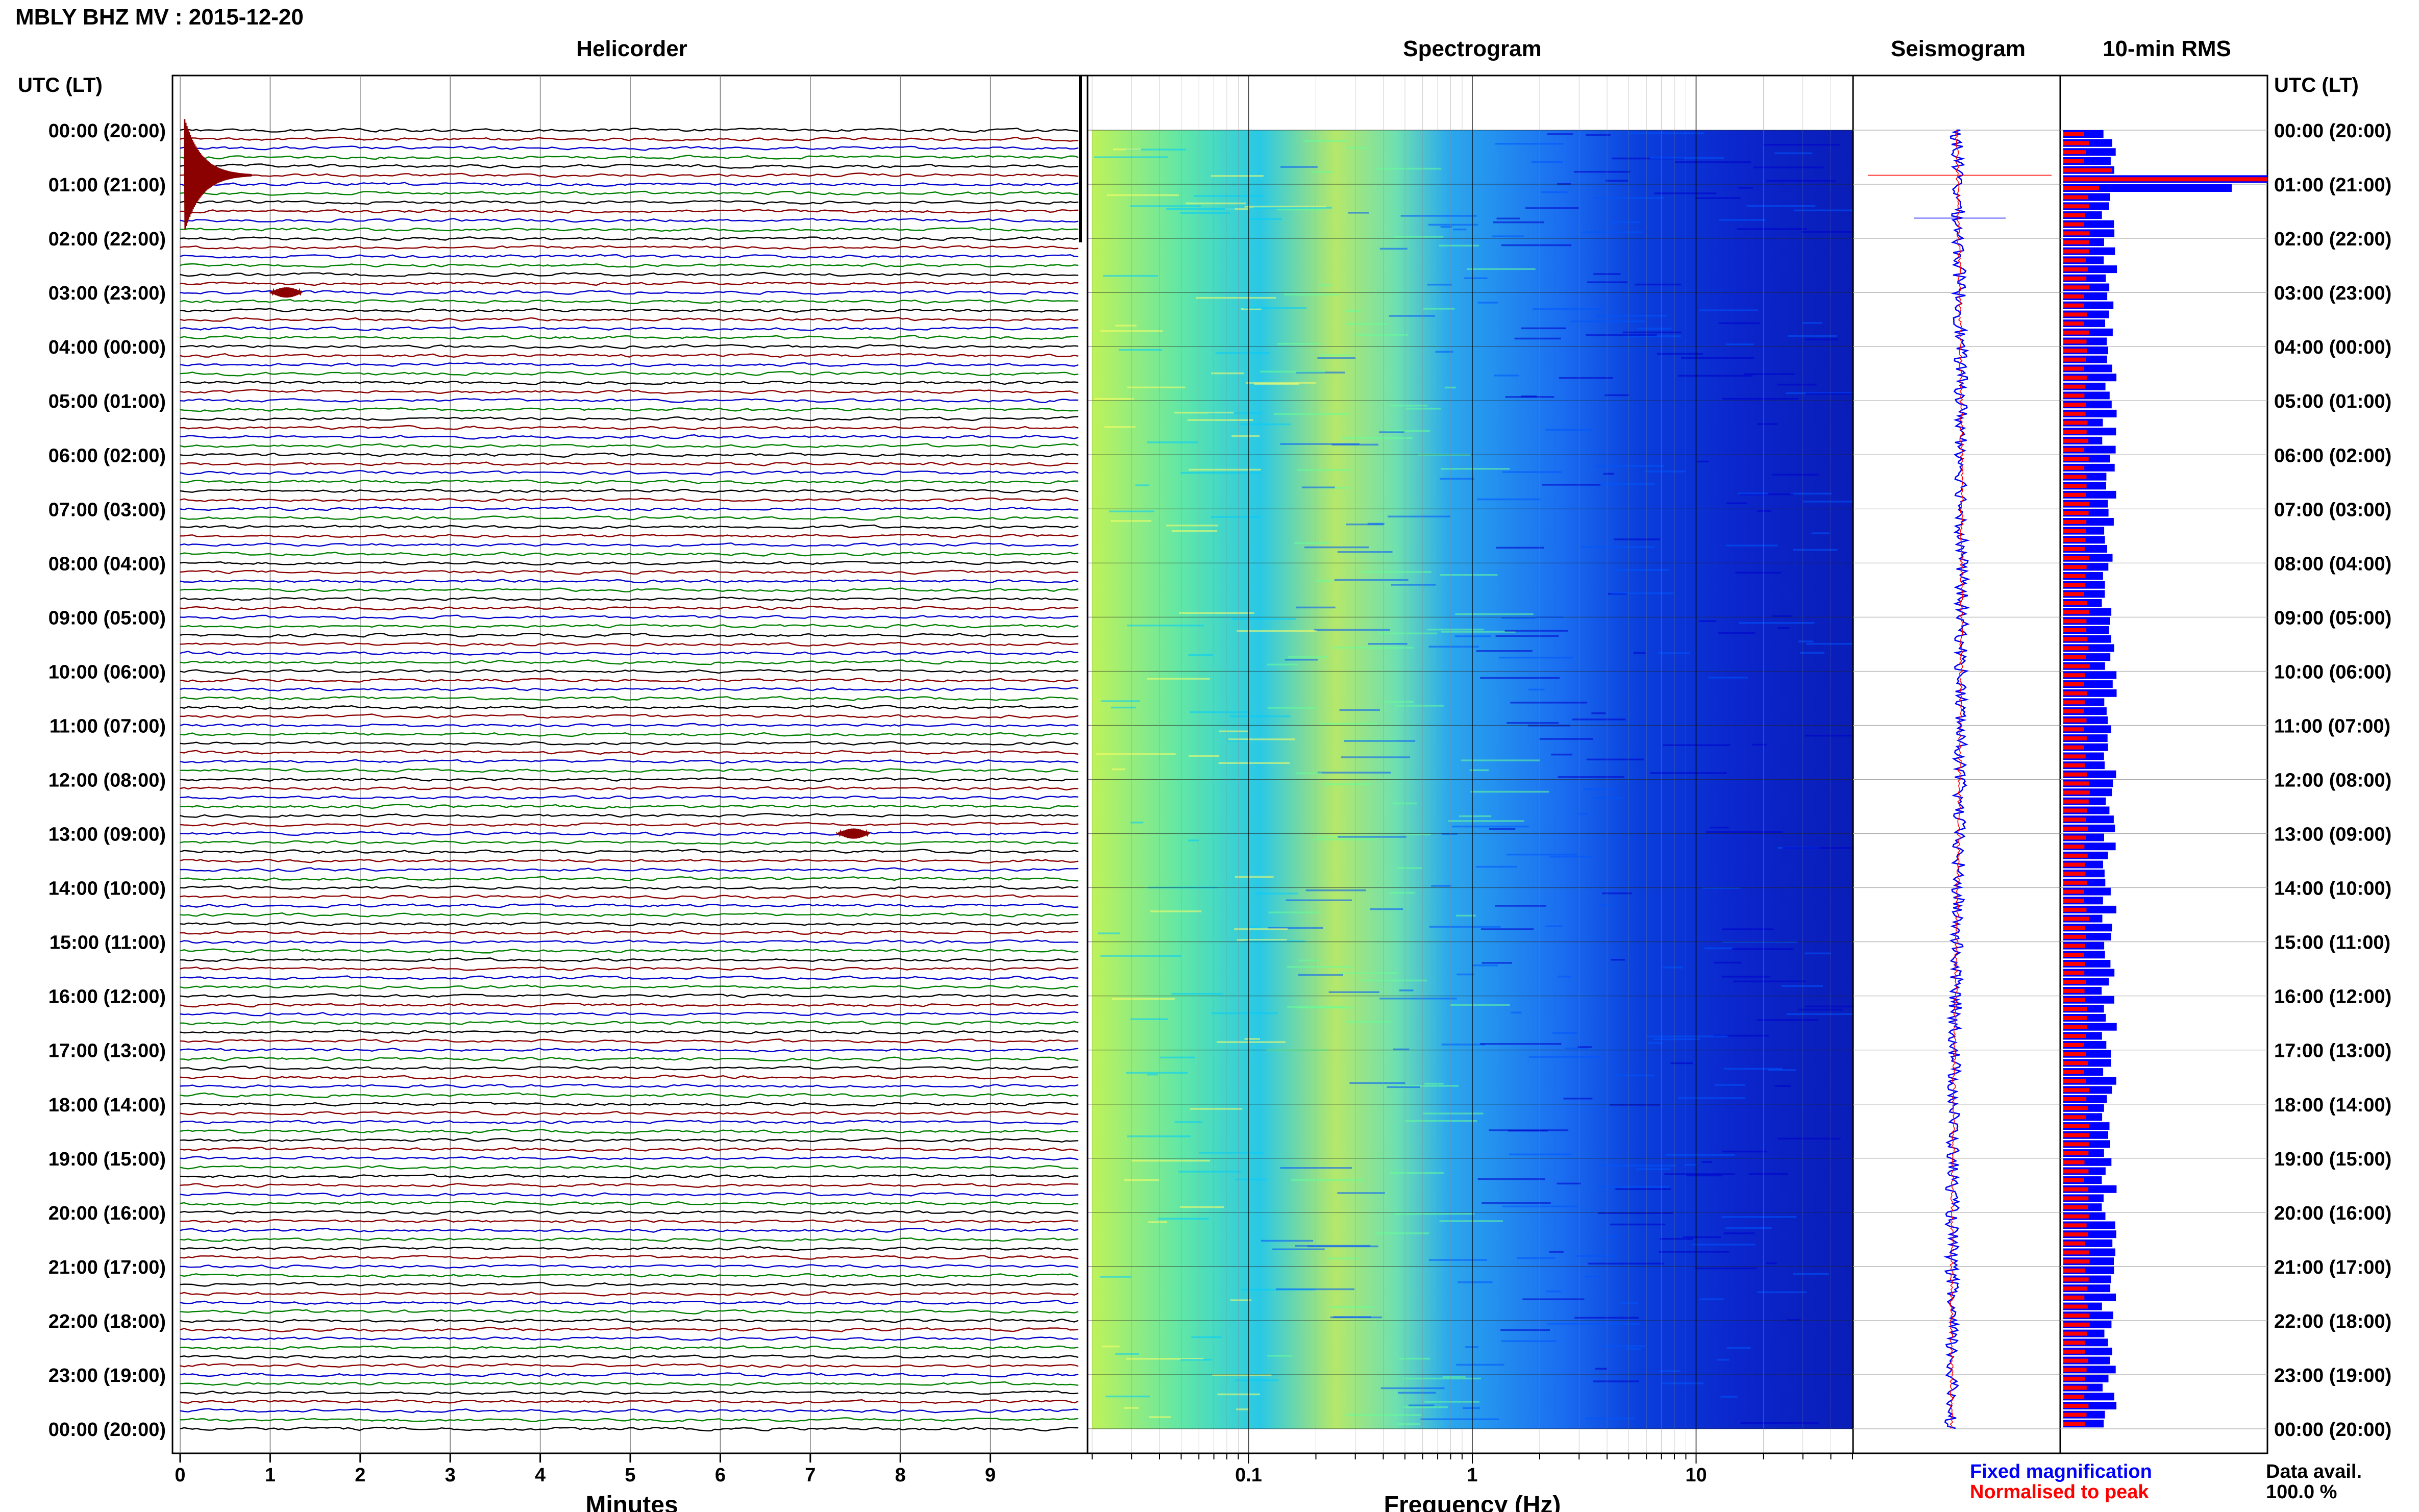 This screenshot has width=2419, height=1512. Describe the element at coordinates (107, 1375) in the screenshot. I see `time-label-left: 23:00 (19:00)` at that location.